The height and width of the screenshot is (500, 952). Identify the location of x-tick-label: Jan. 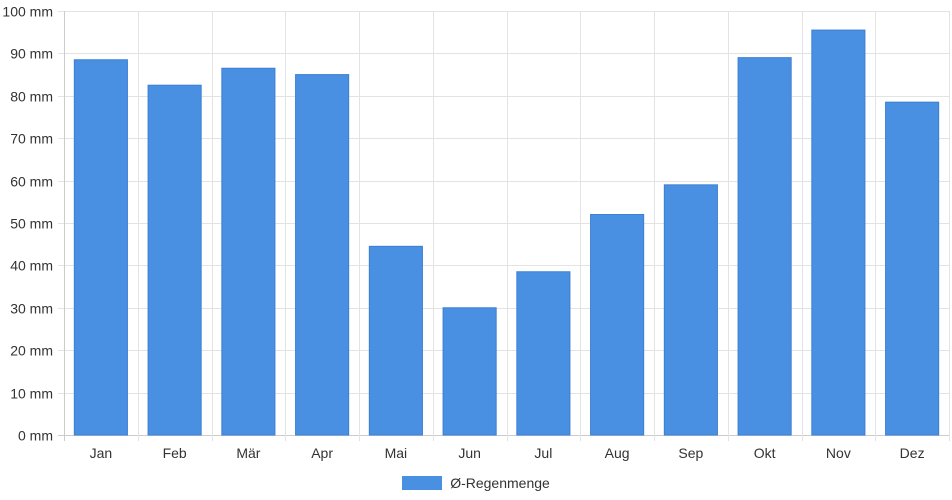
(101, 453).